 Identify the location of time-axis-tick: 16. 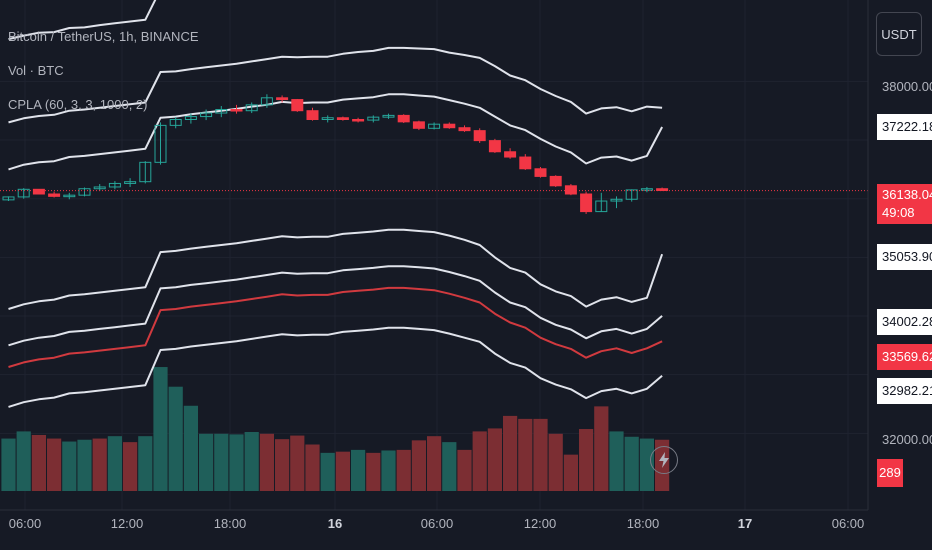
(335, 523).